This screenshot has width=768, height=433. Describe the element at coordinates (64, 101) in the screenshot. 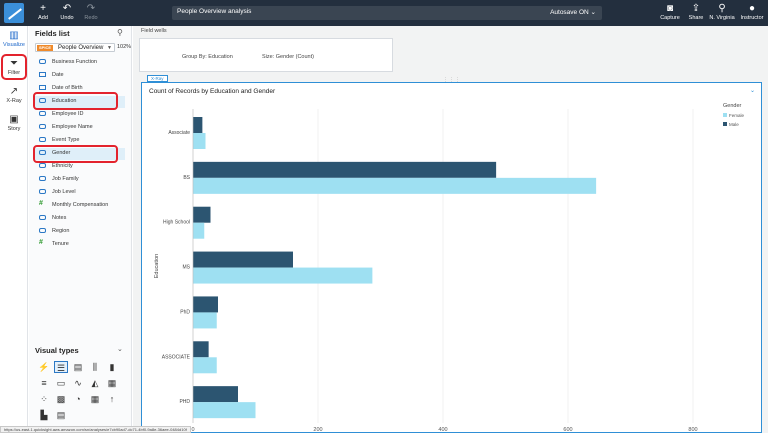

I see `field-name: Education` at that location.